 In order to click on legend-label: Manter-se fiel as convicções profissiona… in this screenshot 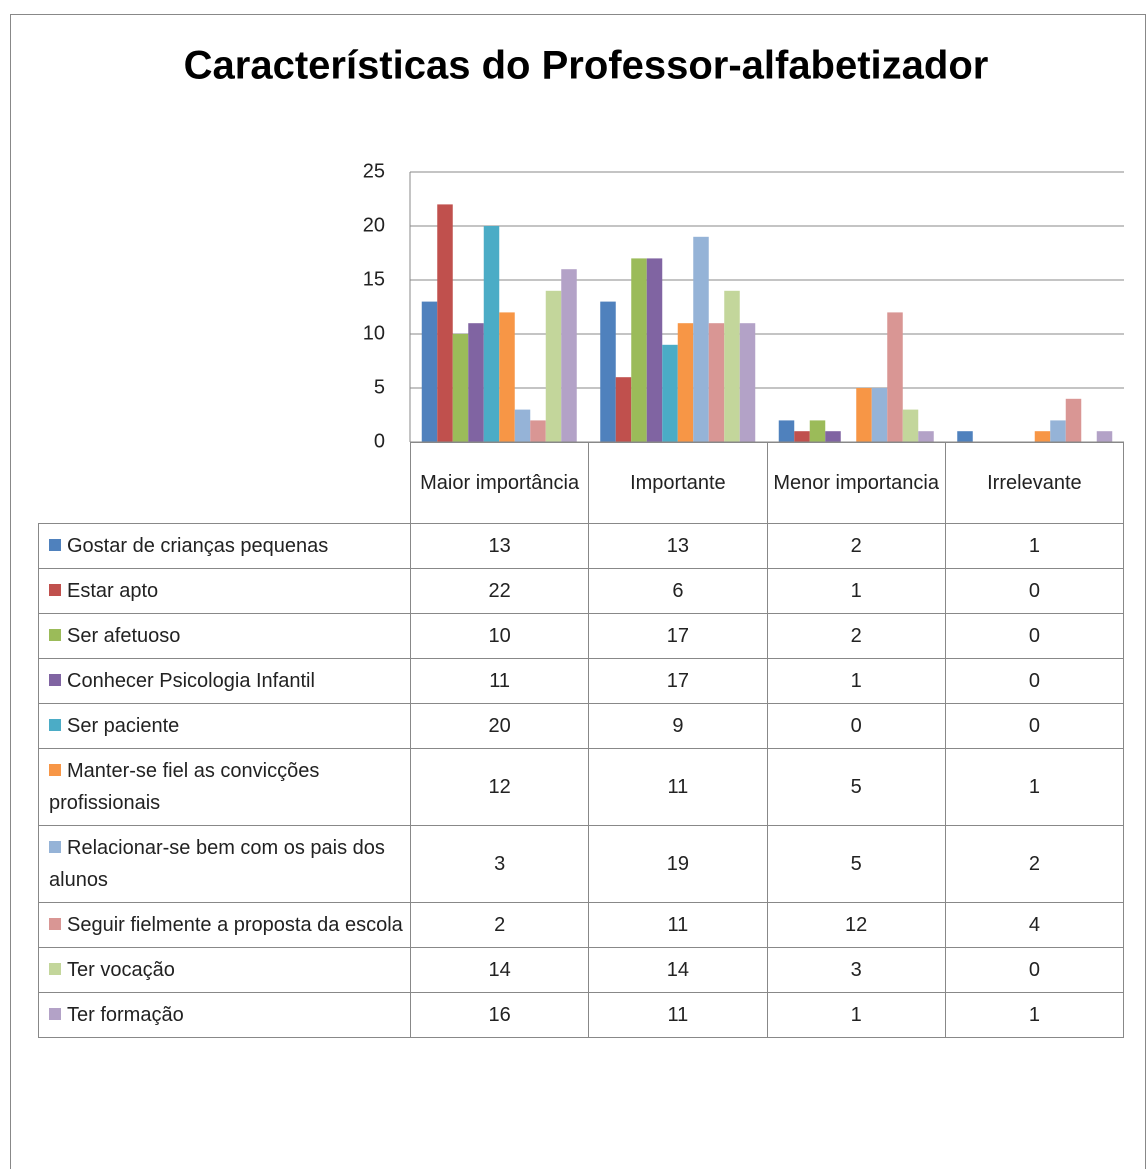, I will do `click(184, 787)`.